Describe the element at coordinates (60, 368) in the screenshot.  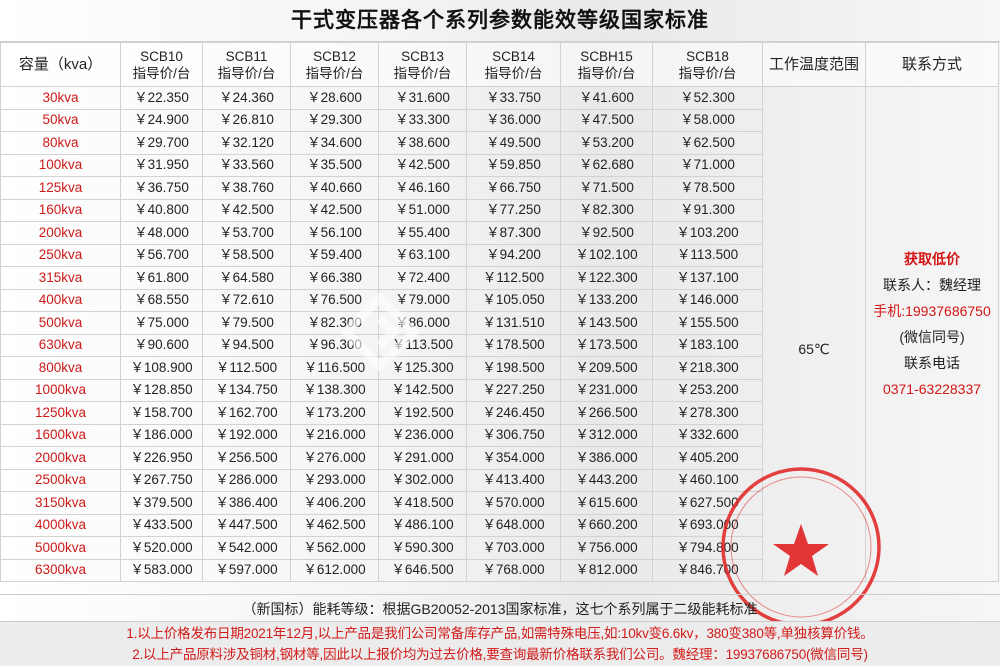
I see `capacity-cell: 800kva` at that location.